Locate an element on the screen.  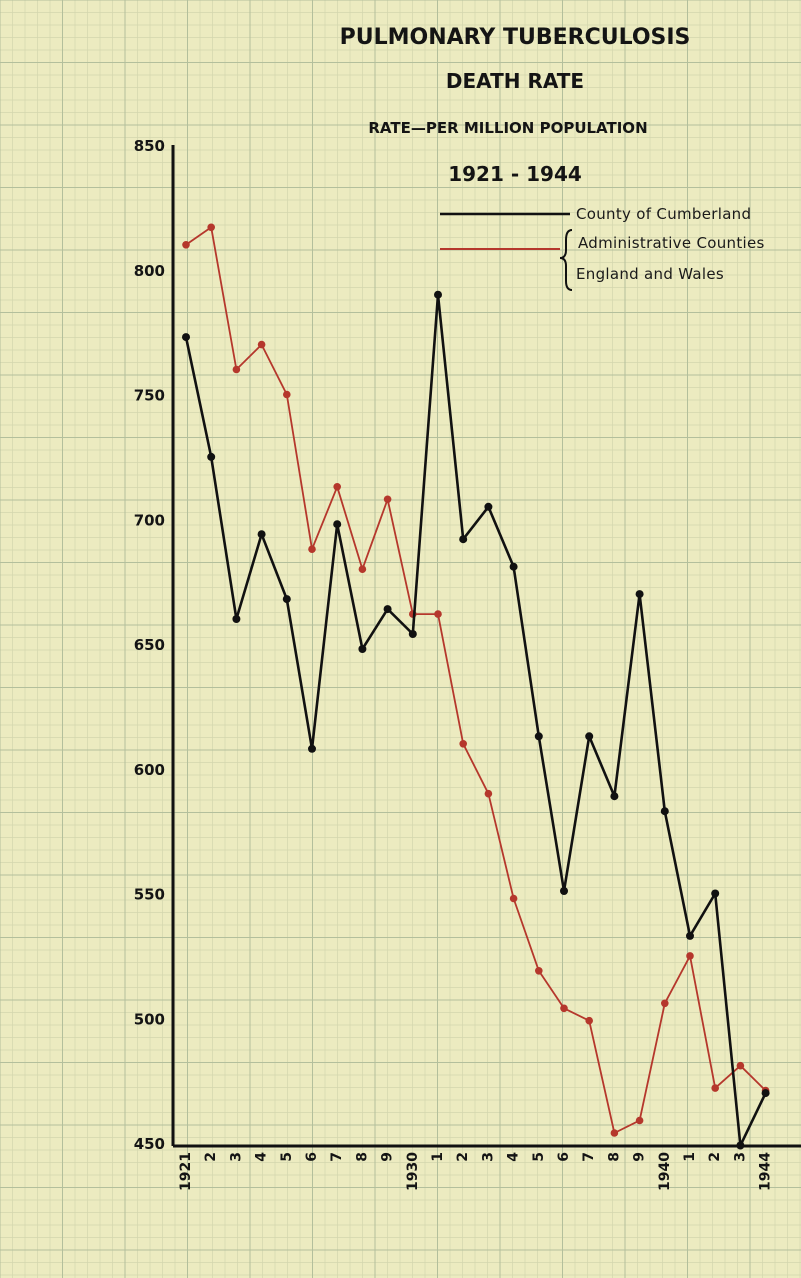
chart-period: 1921 - 1944 is located at coordinates (515, 174).